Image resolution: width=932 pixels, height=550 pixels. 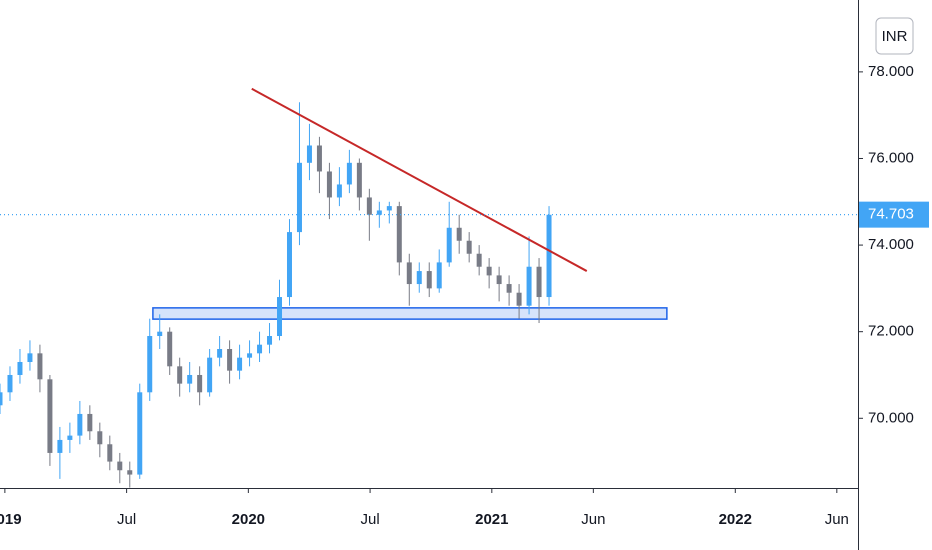 What do you see at coordinates (735, 519) in the screenshot?
I see `x-tick-label: 2022` at bounding box center [735, 519].